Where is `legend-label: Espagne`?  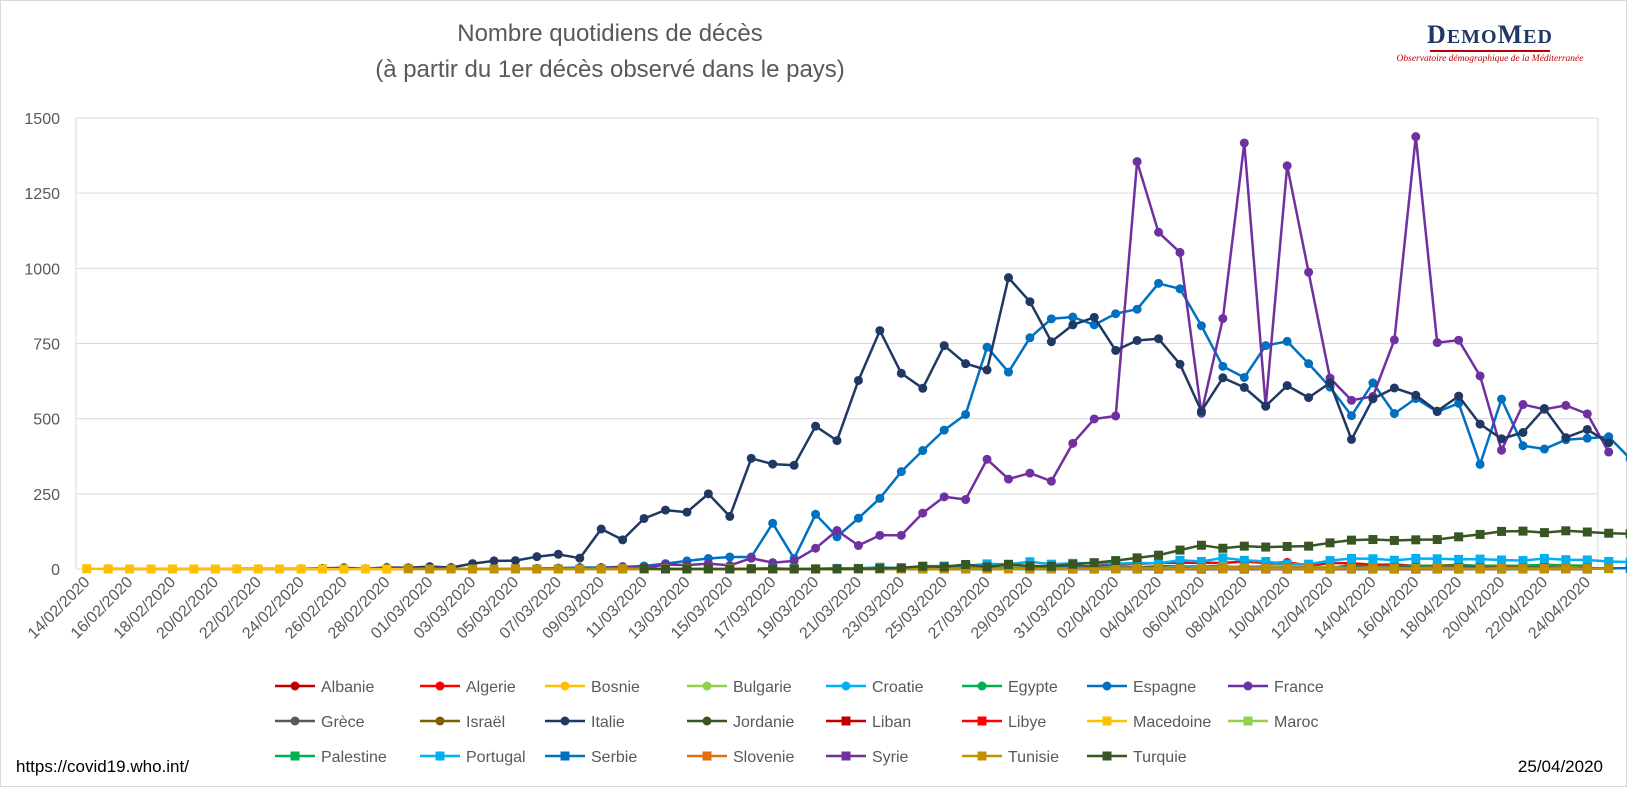 legend-label: Espagne is located at coordinates (1164, 687).